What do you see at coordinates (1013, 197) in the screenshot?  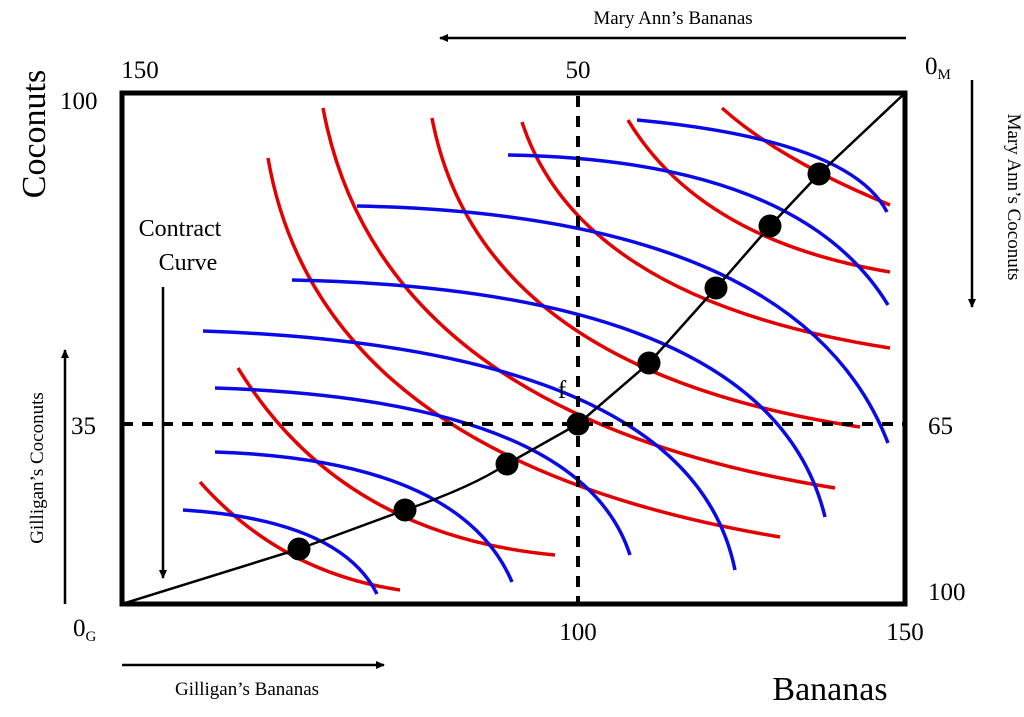 I see `right-label: Mary Ann’s Coconuts` at bounding box center [1013, 197].